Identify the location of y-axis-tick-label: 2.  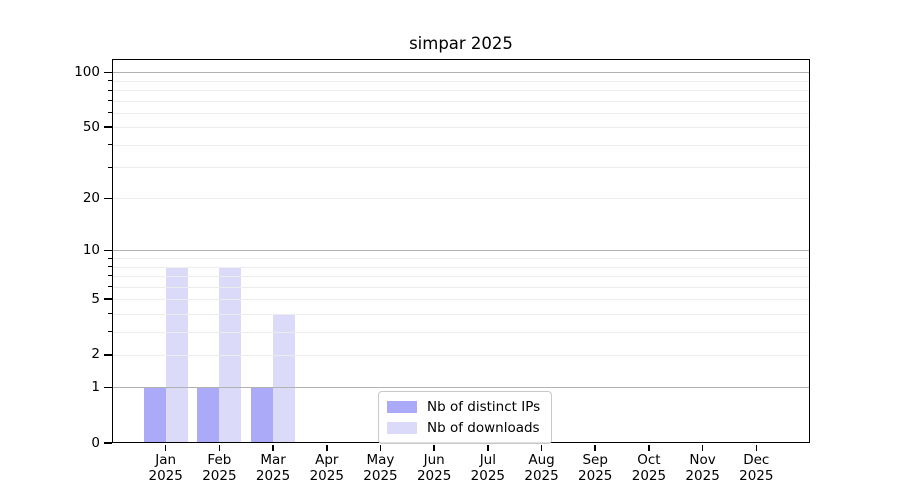
(95, 354).